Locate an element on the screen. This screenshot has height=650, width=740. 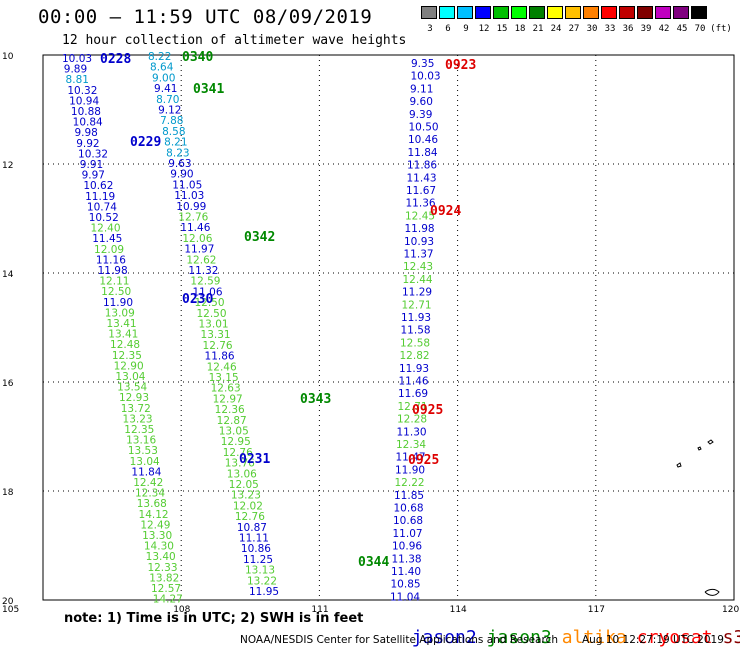
wave-height-value: 9.92 is located at coordinates (87, 144).